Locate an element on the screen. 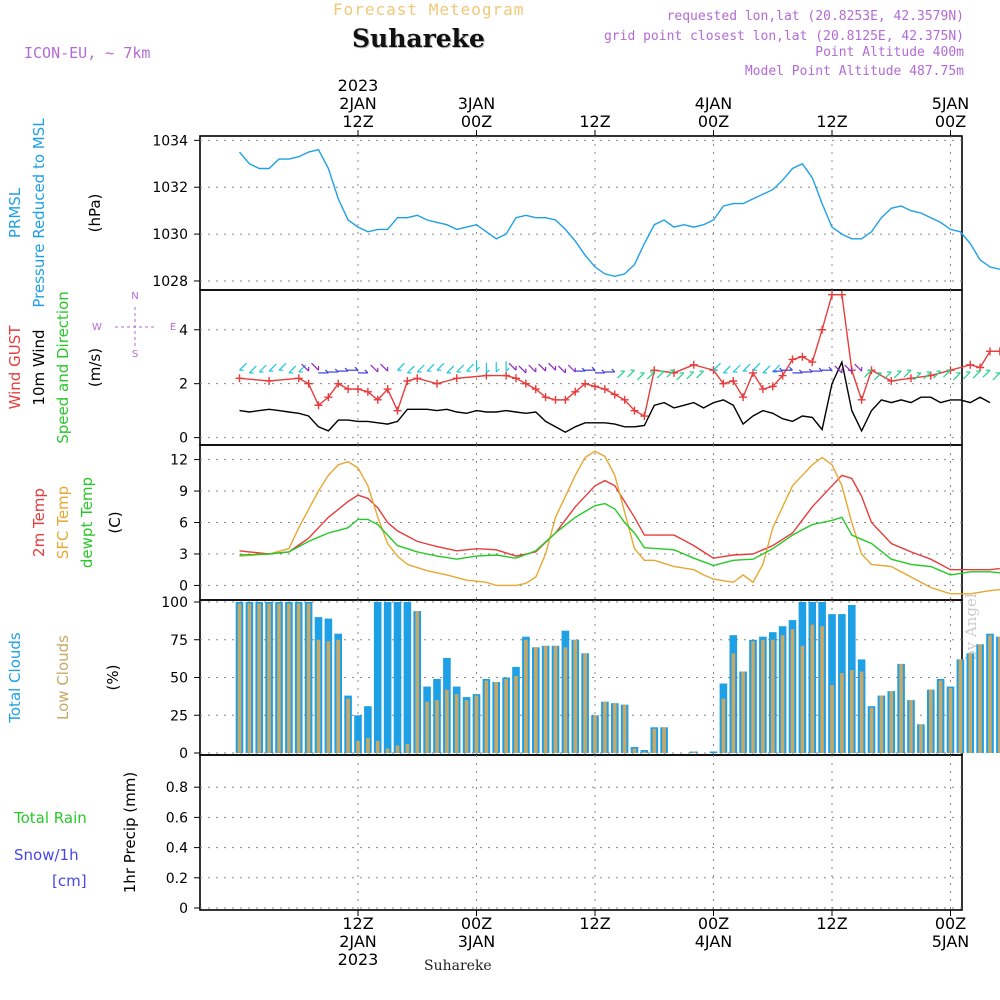  panel-ylabel: 10m Wind is located at coordinates (39, 367).